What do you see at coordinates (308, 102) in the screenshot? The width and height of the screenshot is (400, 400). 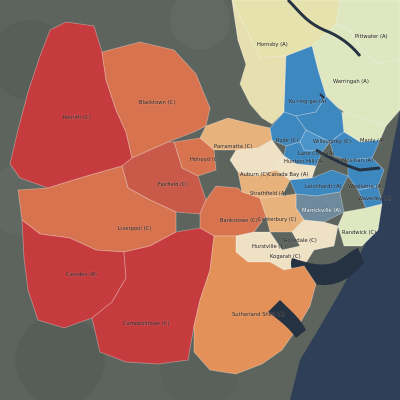 I see `label-kuringgai: Ku-ring-gai (A)` at bounding box center [308, 102].